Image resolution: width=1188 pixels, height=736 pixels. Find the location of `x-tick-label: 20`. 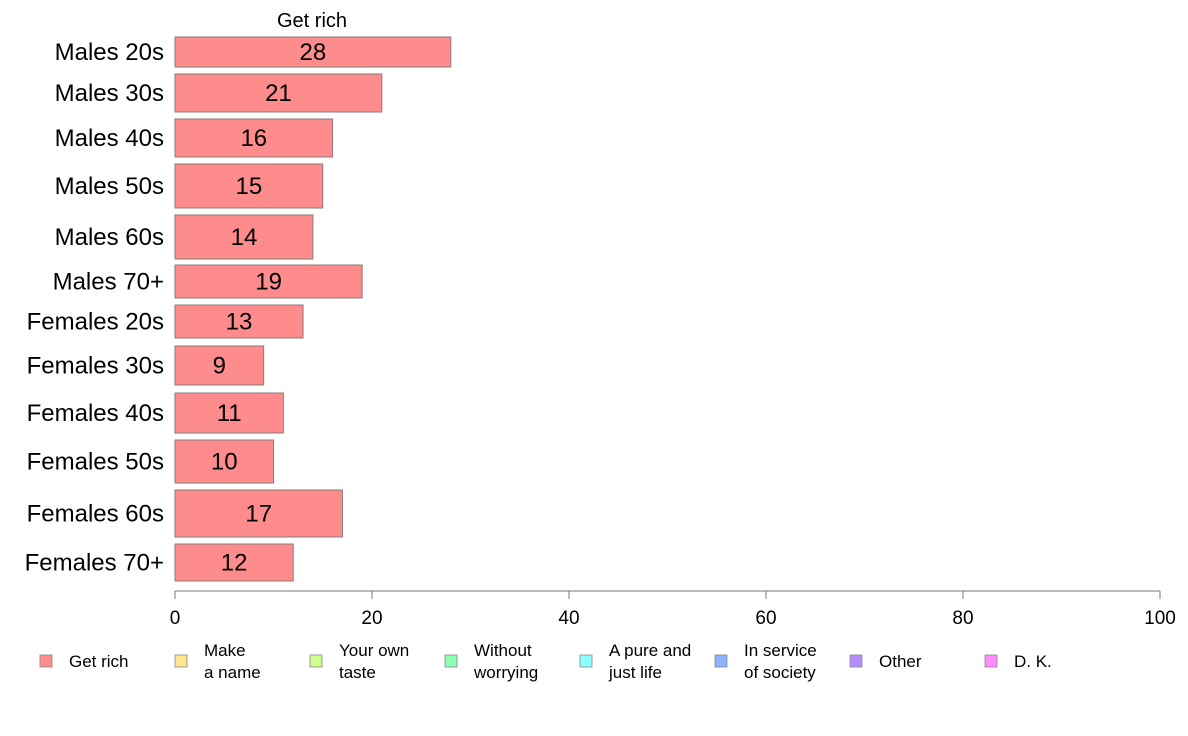

x-tick-label: 20 is located at coordinates (371, 618).